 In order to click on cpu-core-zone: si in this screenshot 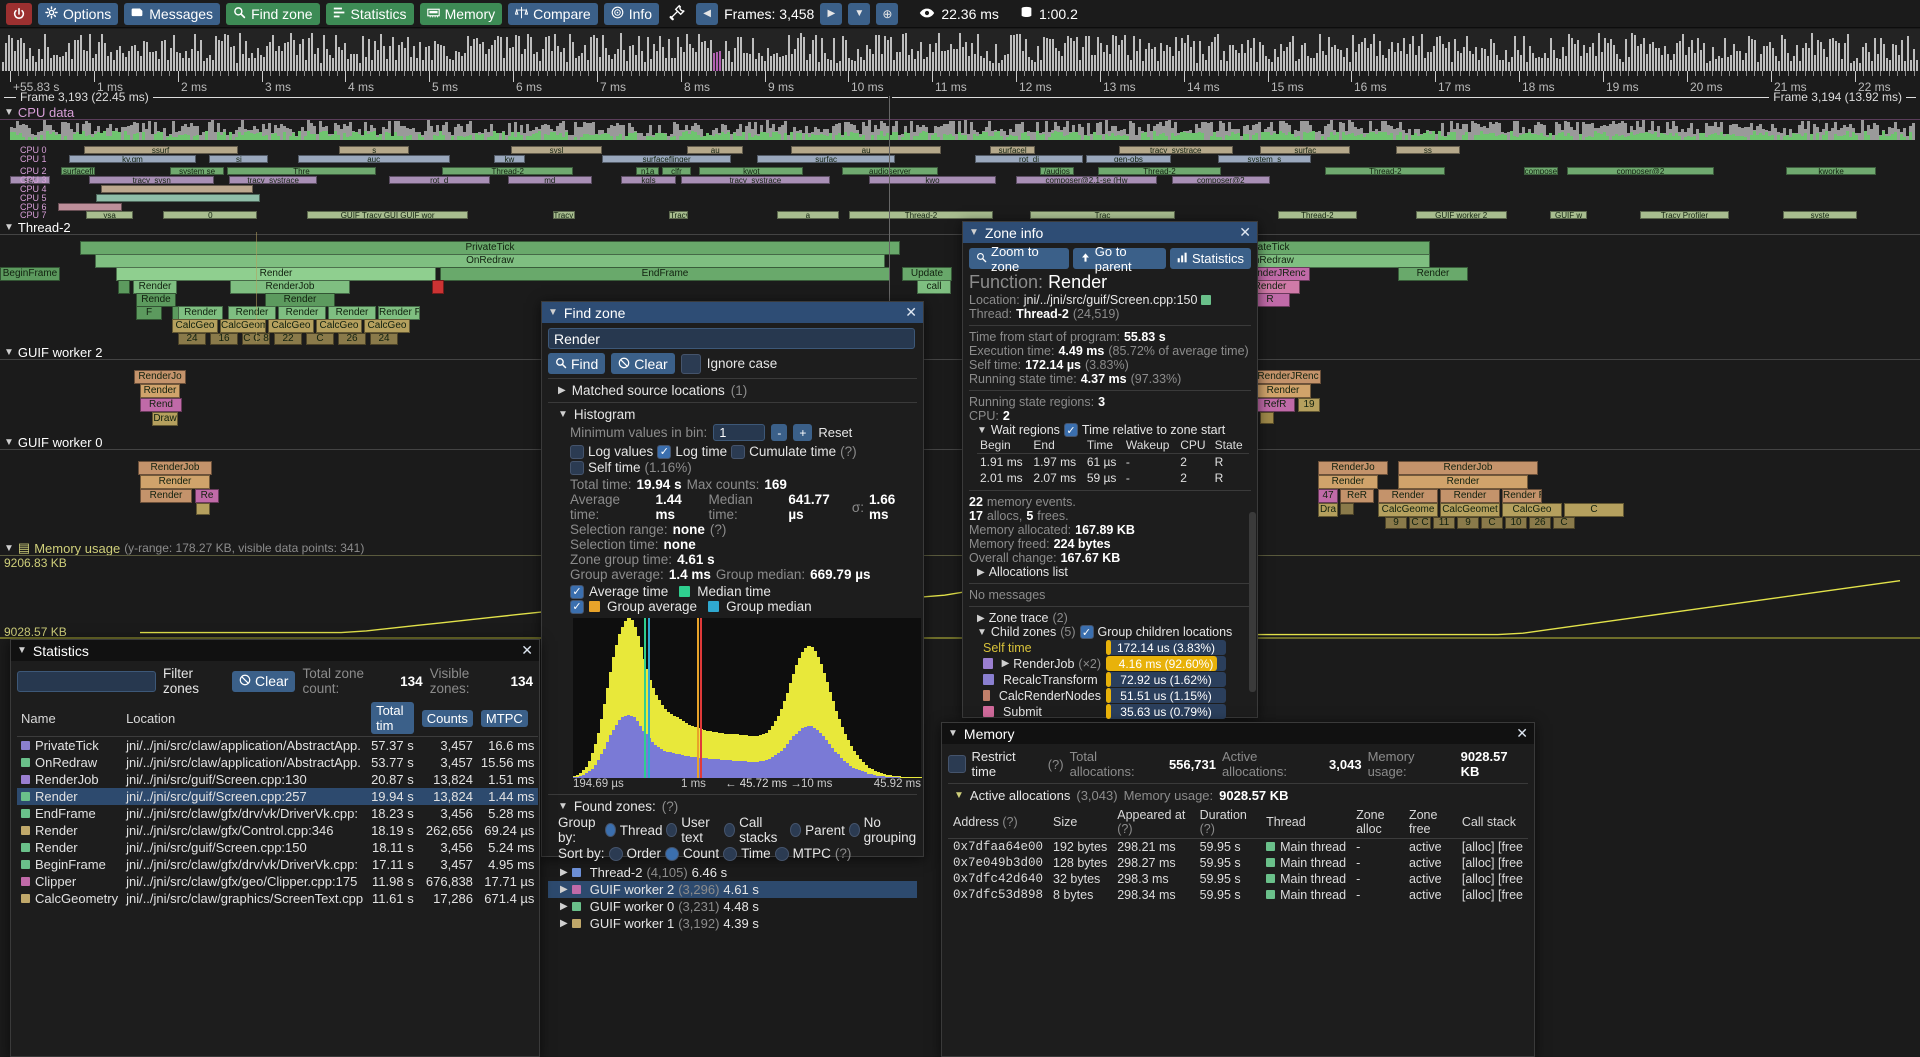, I will do `click(239, 159)`.